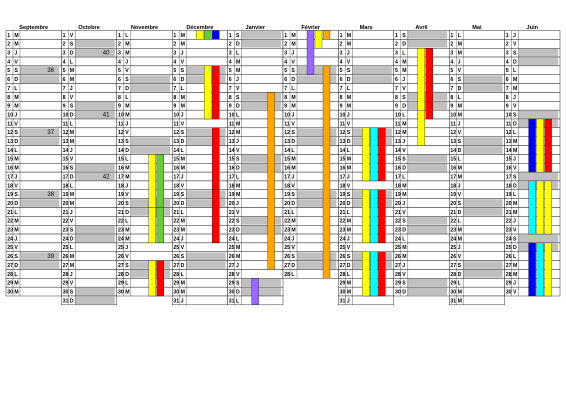 The height and width of the screenshot is (400, 566). Describe the element at coordinates (310, 28) in the screenshot. I see `month-header: Février` at that location.